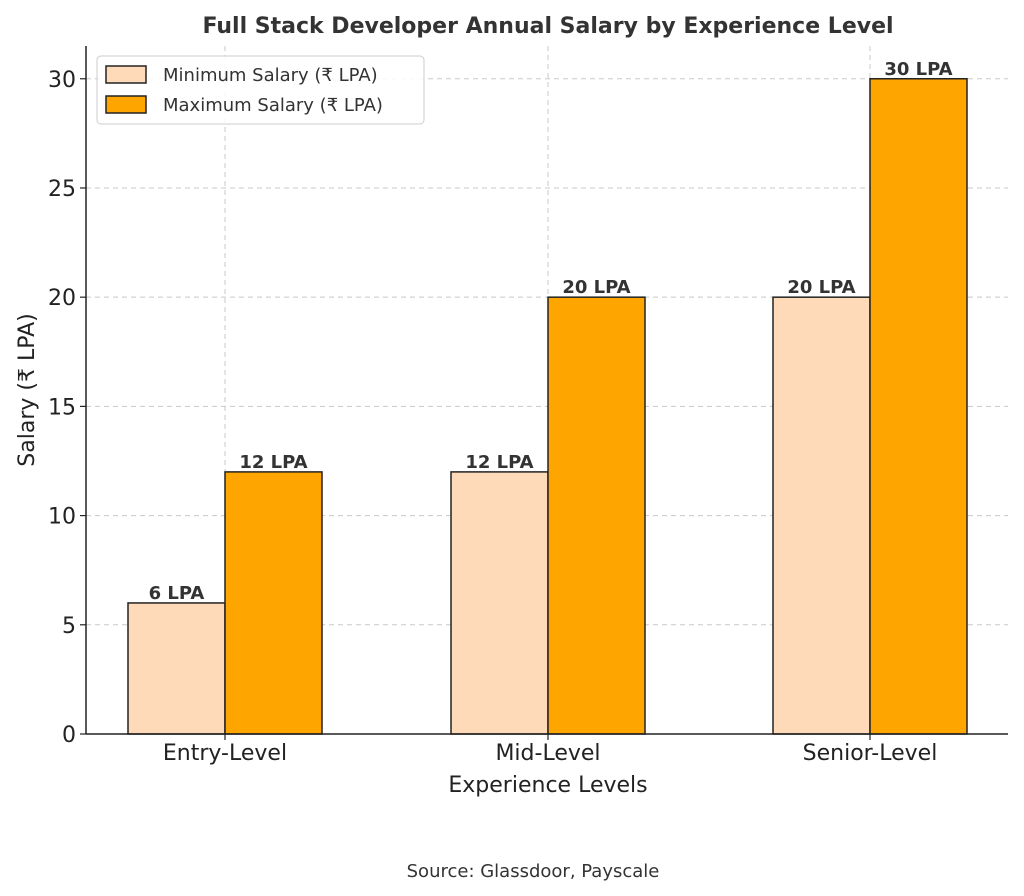 The width and height of the screenshot is (1024, 896). What do you see at coordinates (225, 753) in the screenshot?
I see `x-tick-label-0: Entry-Level` at bounding box center [225, 753].